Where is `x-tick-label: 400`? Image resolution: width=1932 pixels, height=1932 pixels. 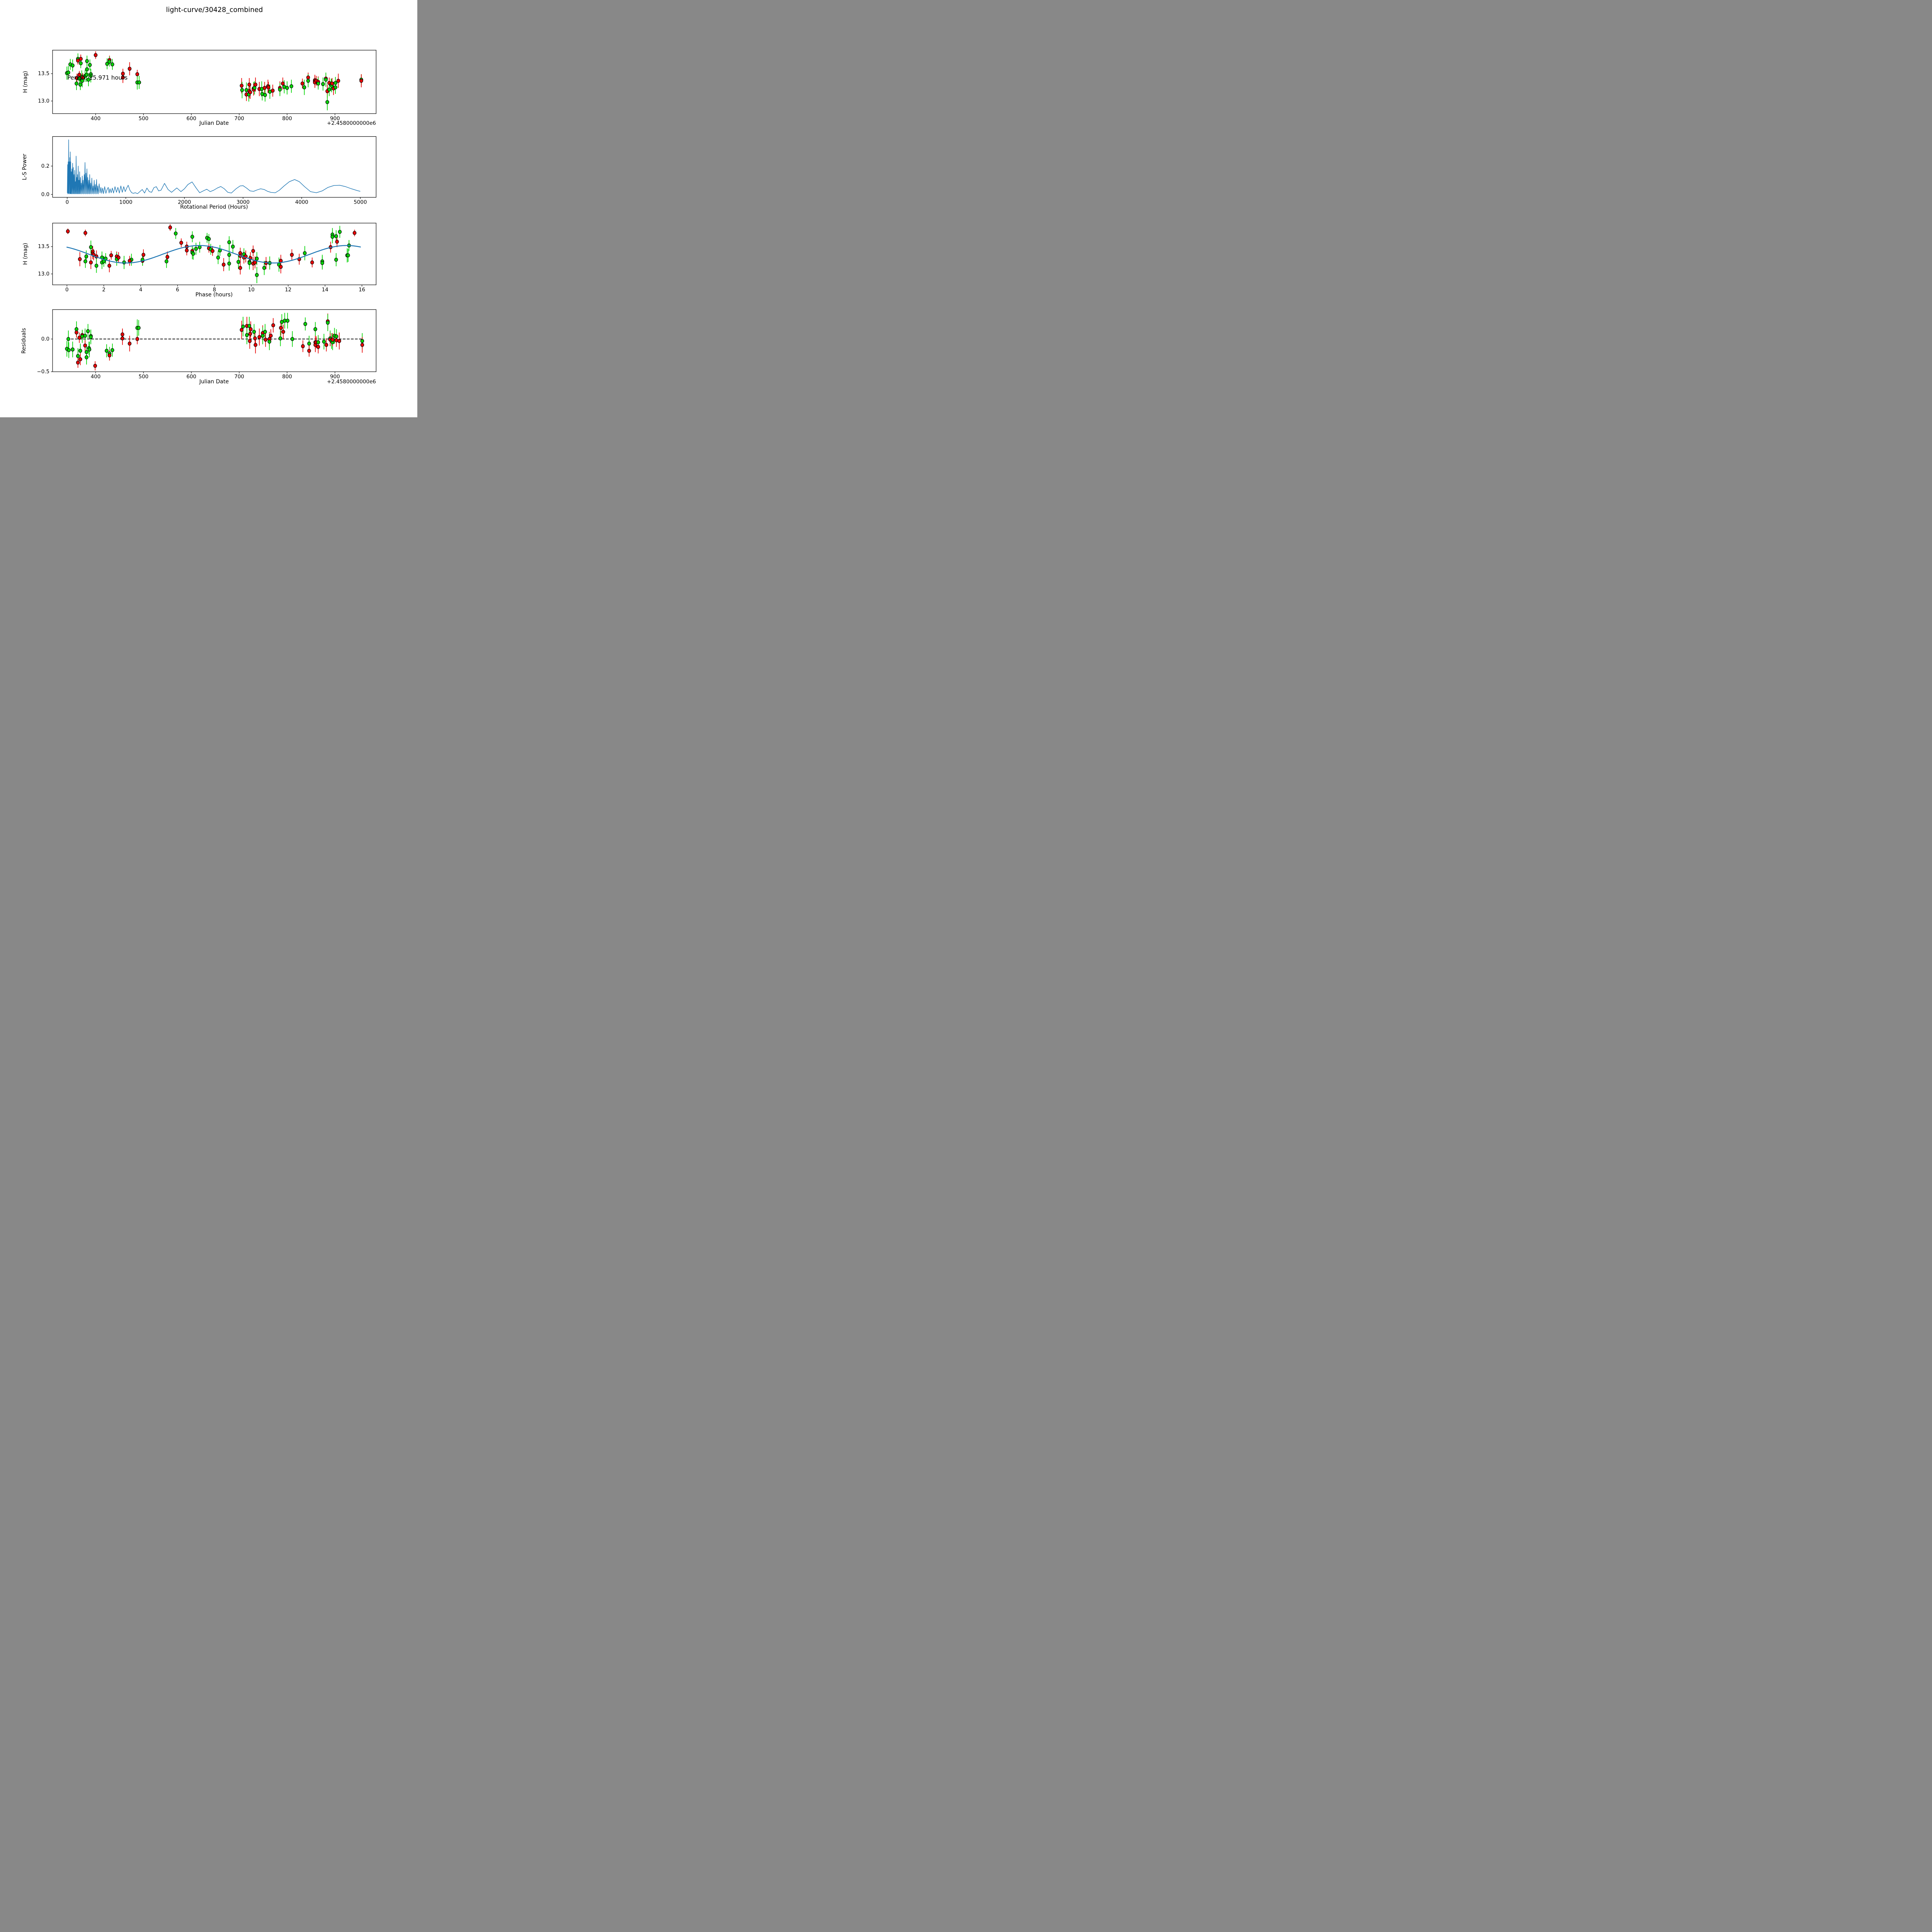
x-tick-label: 400 is located at coordinates (96, 119).